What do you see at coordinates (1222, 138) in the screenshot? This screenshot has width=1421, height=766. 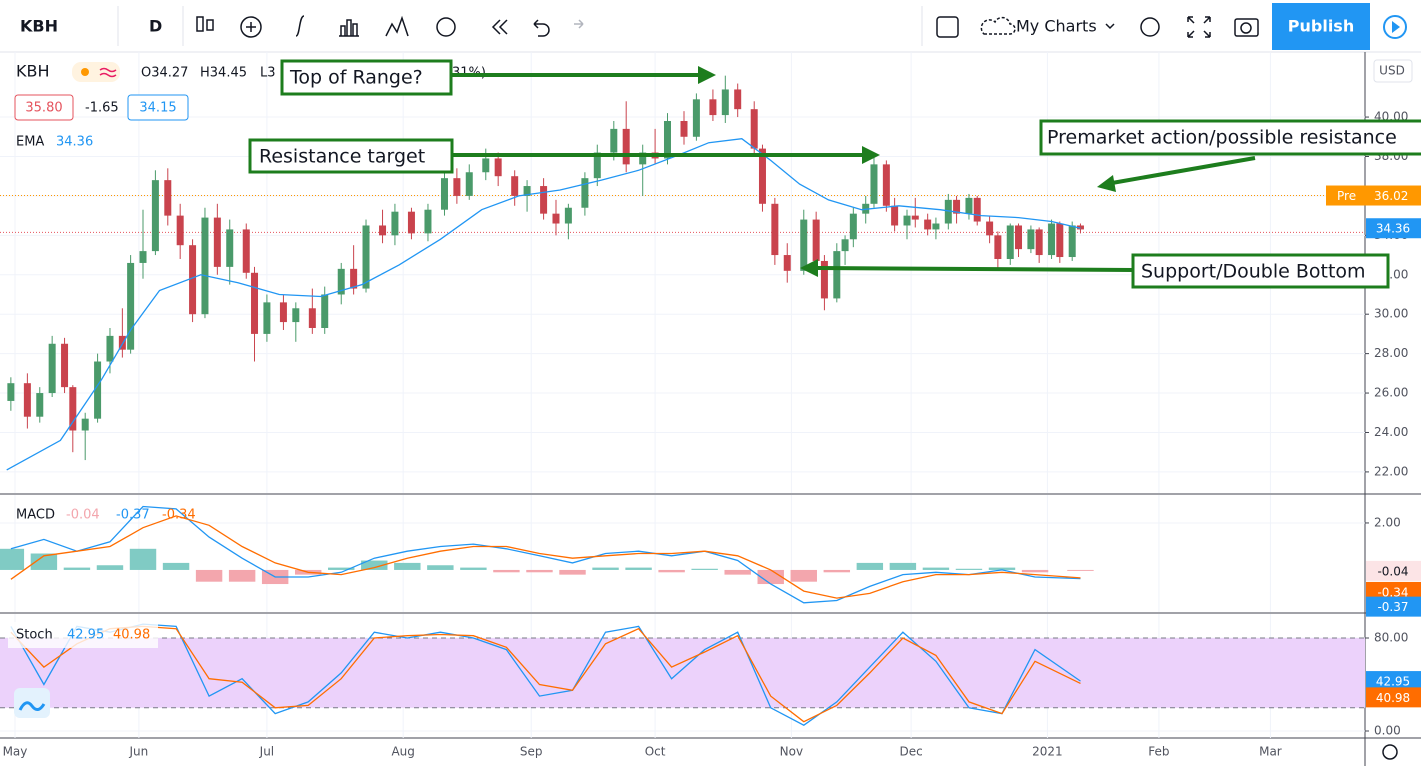 I see `annotation: Premarket action/possible resistance` at bounding box center [1222, 138].